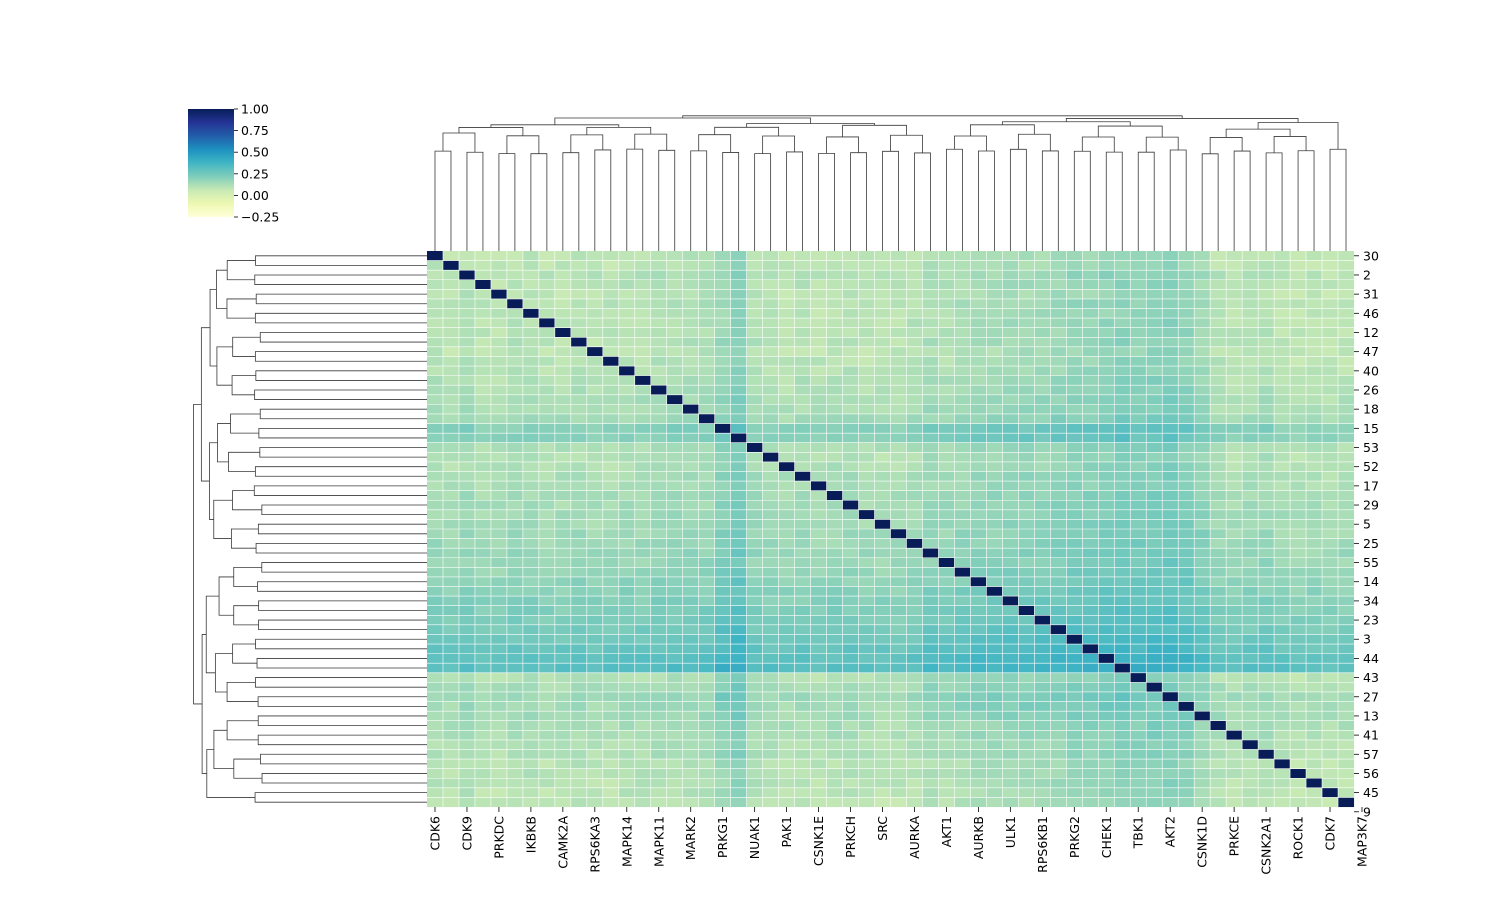  I want to click on column-label: PRKDC, so click(498, 837).